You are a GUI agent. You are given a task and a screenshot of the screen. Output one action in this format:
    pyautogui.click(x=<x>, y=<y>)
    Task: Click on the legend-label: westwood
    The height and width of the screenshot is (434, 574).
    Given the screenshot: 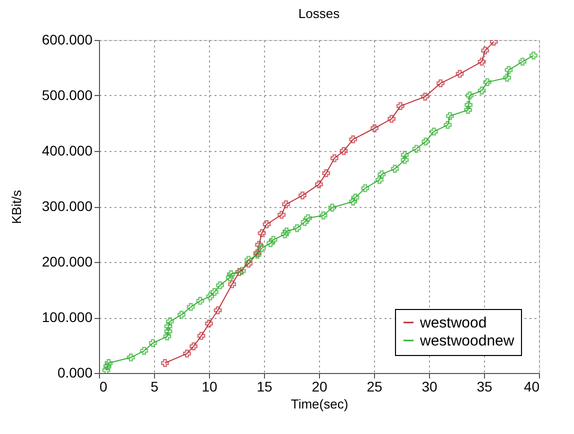 What is the action you would take?
    pyautogui.click(x=453, y=323)
    